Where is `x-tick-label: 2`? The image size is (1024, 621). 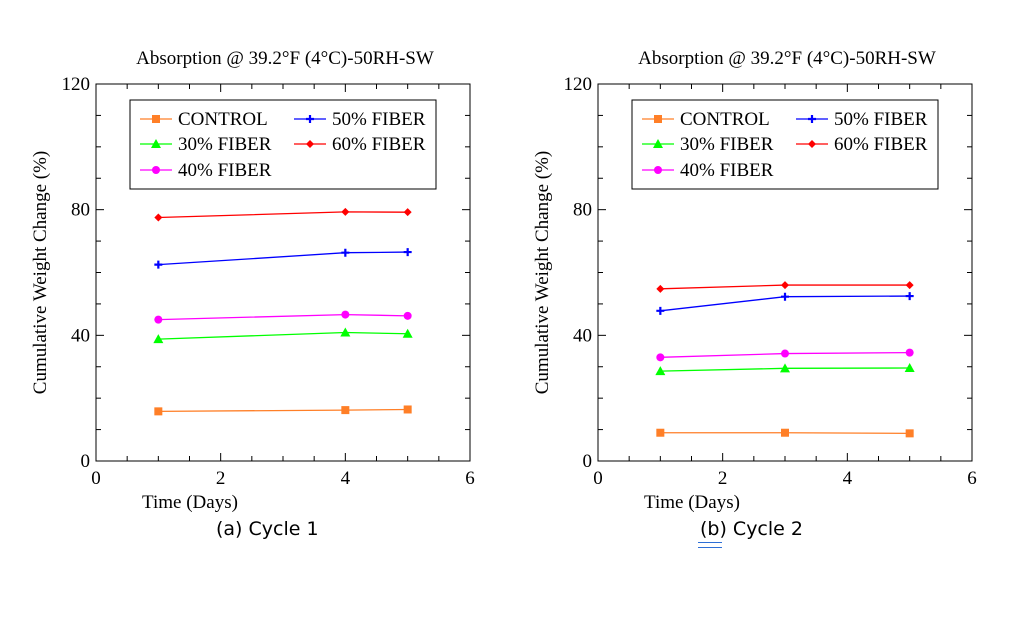
x-tick-label: 2 is located at coordinates (221, 478).